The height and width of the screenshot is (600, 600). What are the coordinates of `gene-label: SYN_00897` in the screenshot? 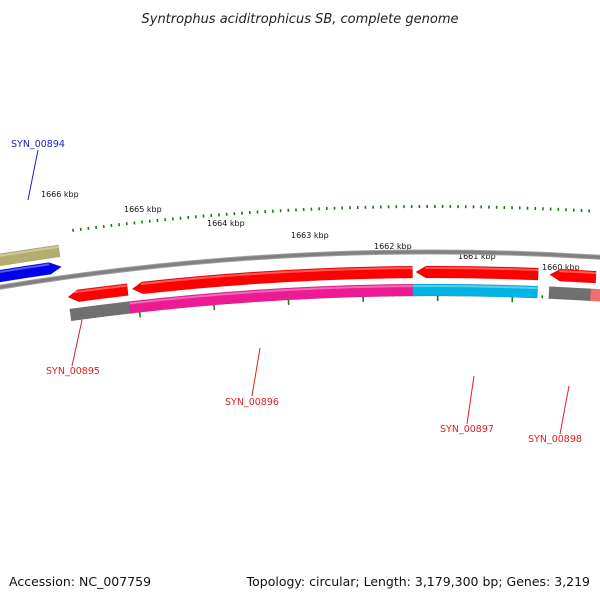 It's located at (467, 429).